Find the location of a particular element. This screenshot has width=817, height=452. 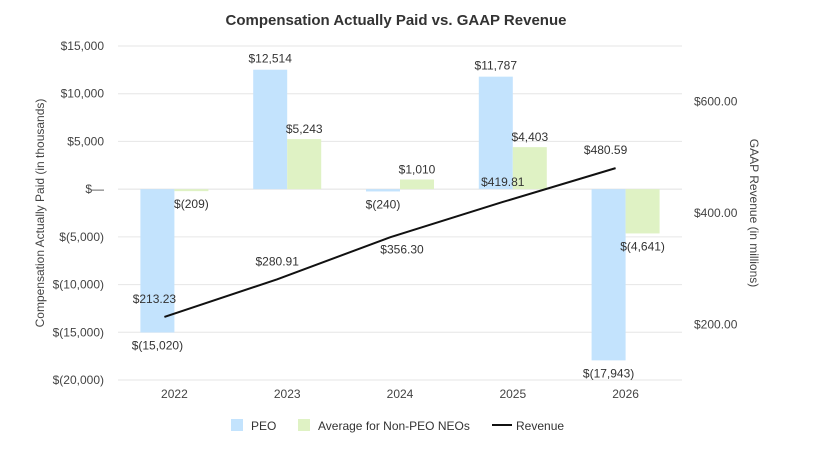

y-left-tick-label: $(5,000) is located at coordinates (81, 237).